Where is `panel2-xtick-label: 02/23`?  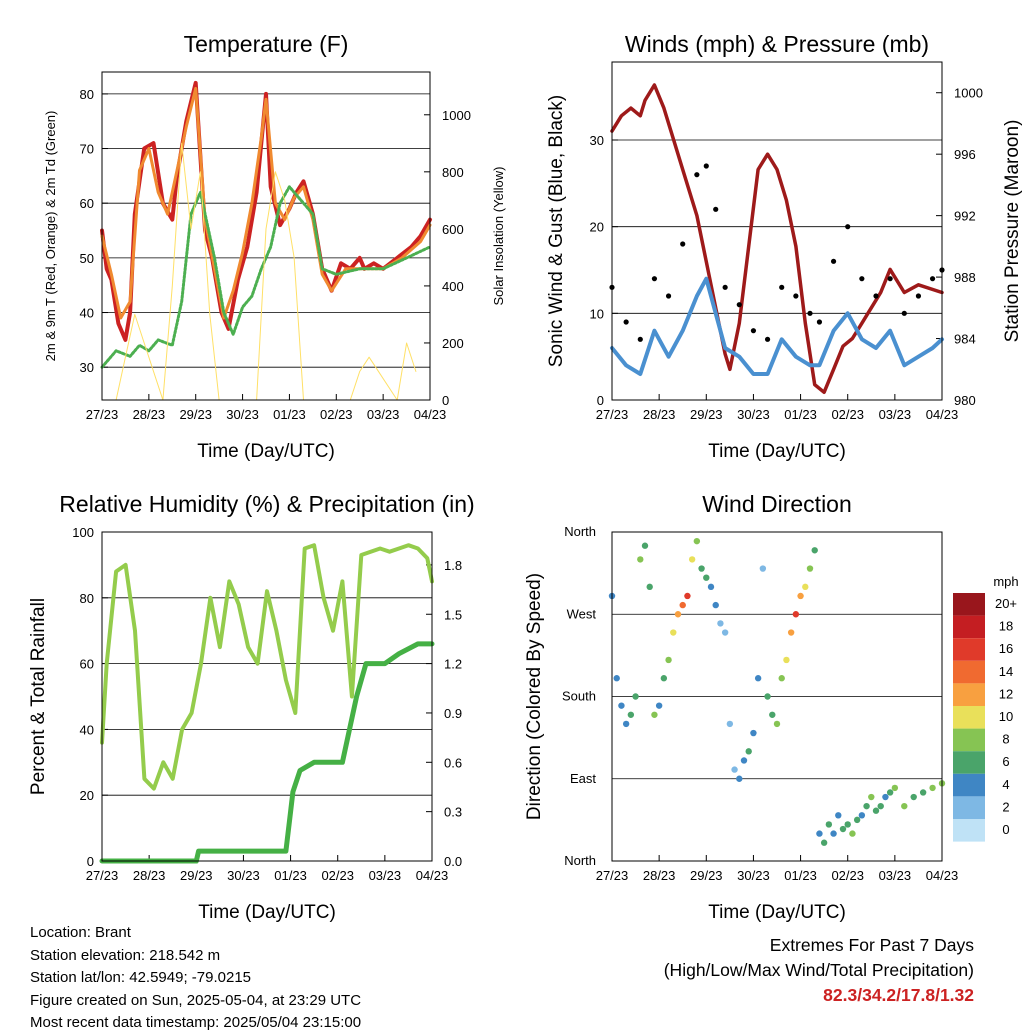 panel2-xtick-label: 02/23 is located at coordinates (847, 414).